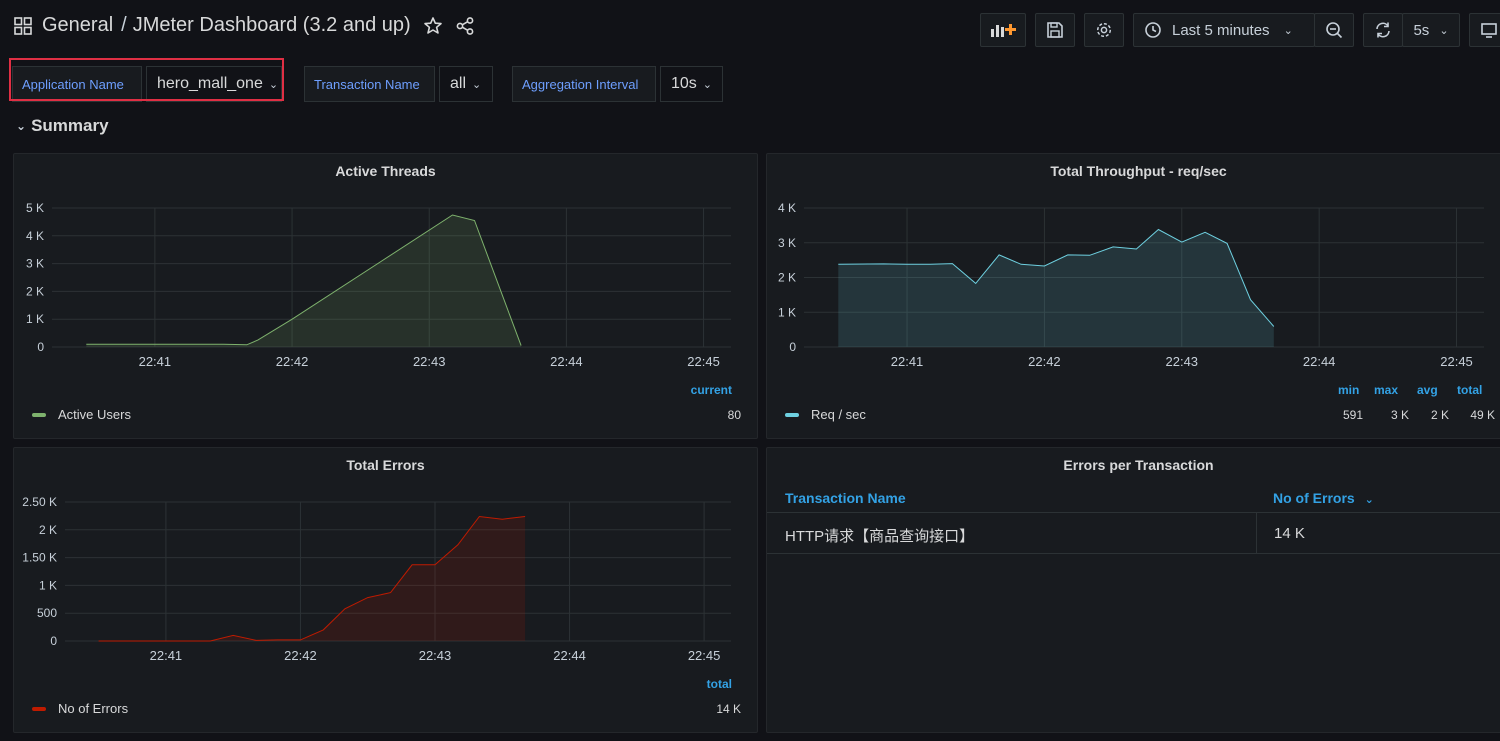 The width and height of the screenshot is (1500, 741). Describe the element at coordinates (838, 414) in the screenshot. I see `legend-label: Req / sec` at that location.